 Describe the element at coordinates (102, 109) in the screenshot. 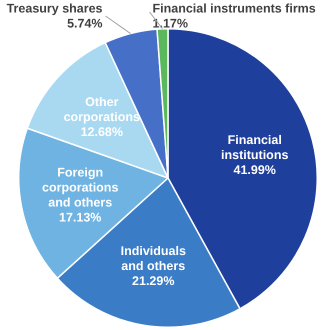

I see `slice-label: Other corporations` at that location.